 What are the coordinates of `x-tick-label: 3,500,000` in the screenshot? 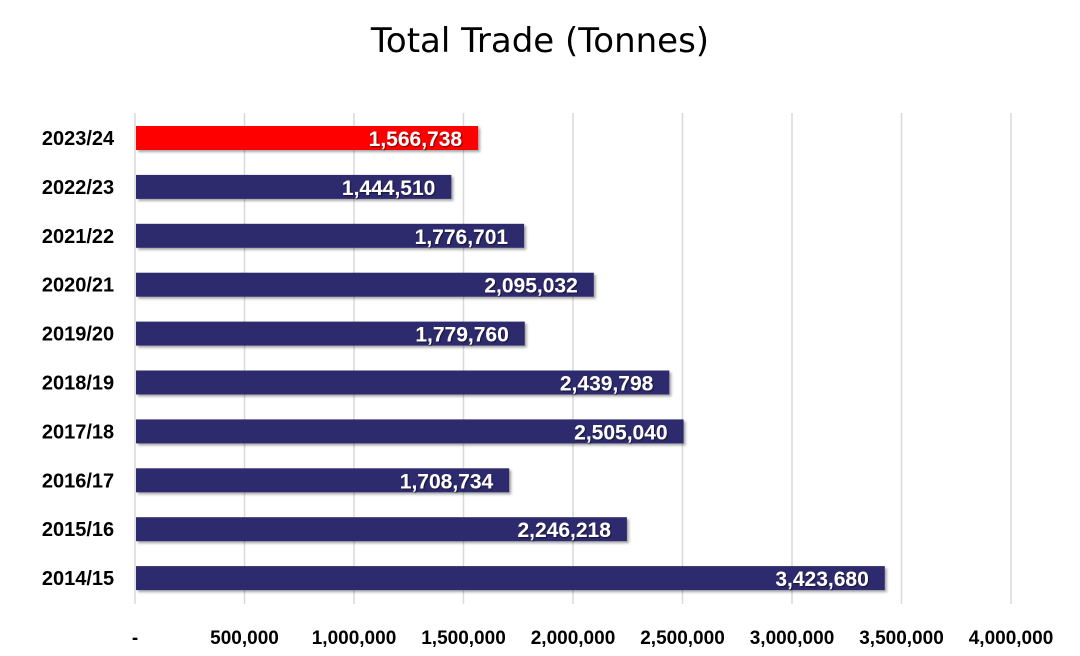 It's located at (901, 638).